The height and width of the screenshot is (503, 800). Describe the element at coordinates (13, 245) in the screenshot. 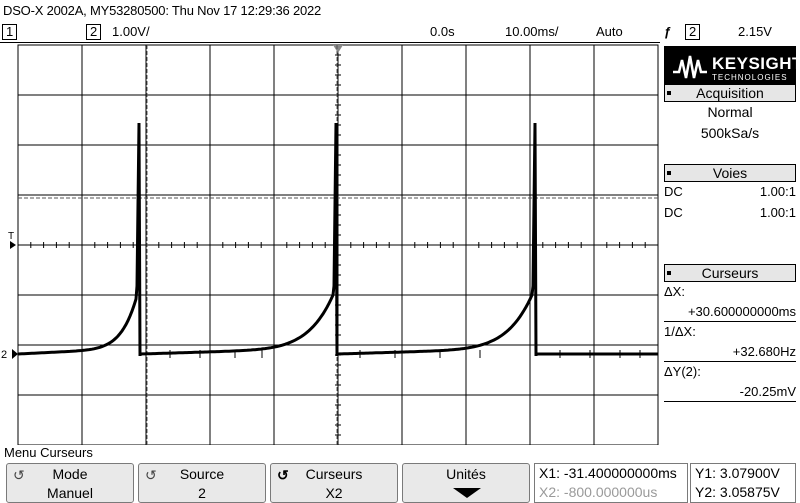

I see `trigger-marker-arrow` at that location.